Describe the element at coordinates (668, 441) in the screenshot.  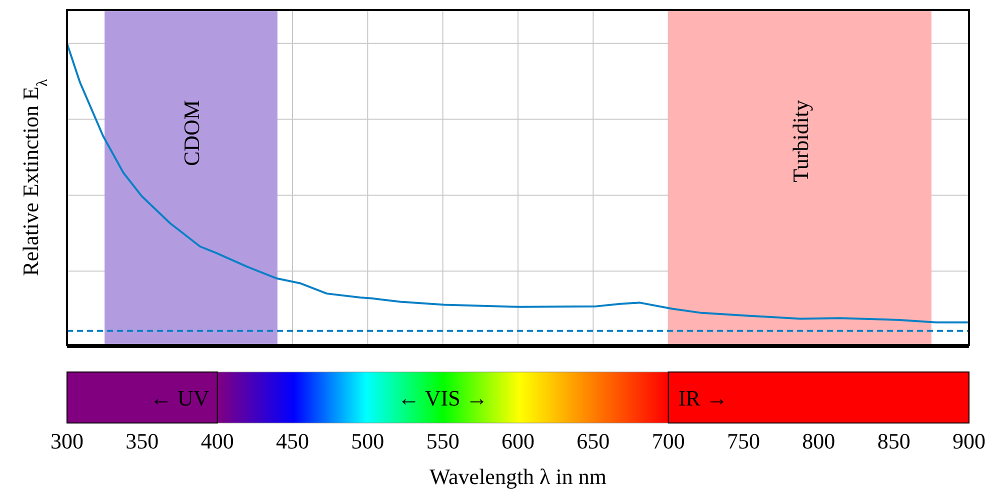
I see `x-tick-label: 700` at that location.